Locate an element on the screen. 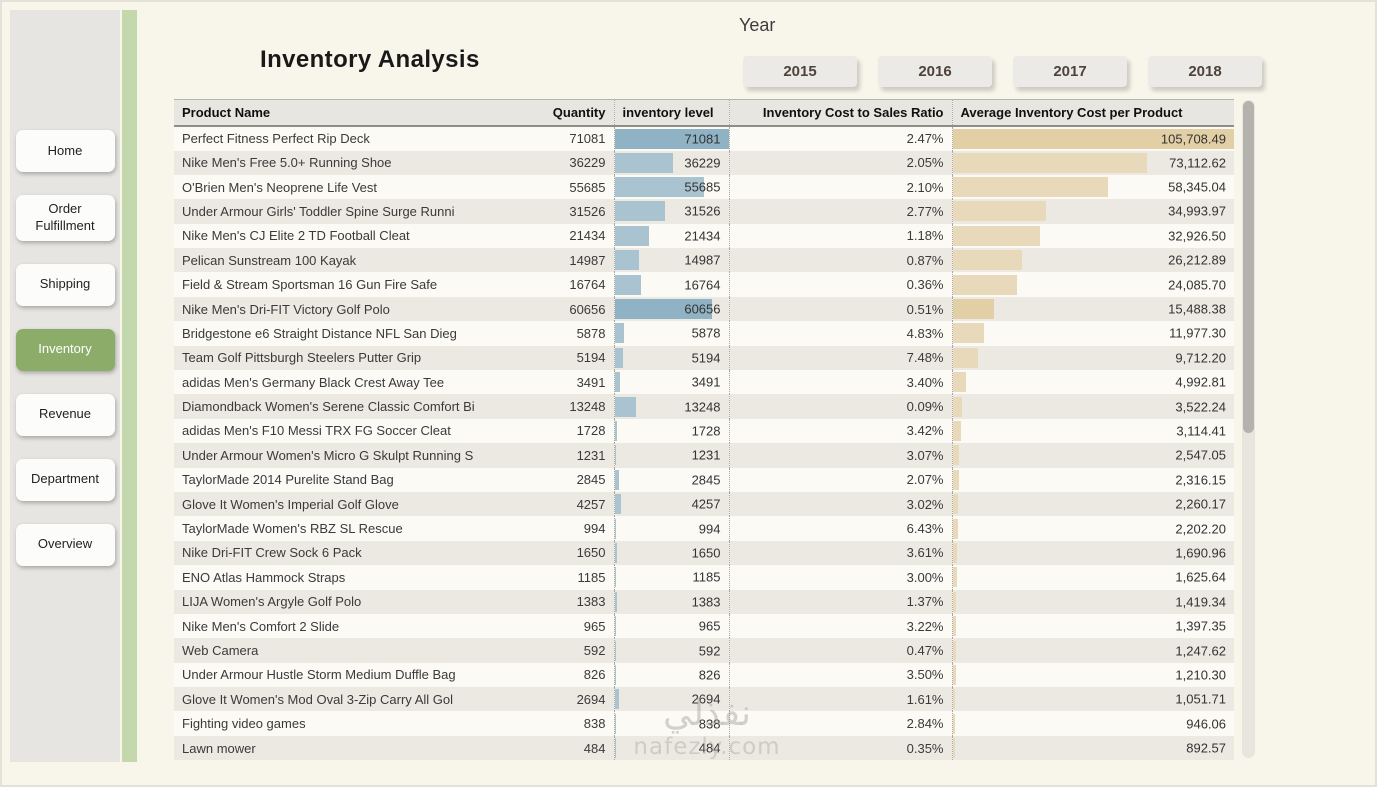 The image size is (1377, 787). inventory-level-value: 60656 is located at coordinates (702, 309).